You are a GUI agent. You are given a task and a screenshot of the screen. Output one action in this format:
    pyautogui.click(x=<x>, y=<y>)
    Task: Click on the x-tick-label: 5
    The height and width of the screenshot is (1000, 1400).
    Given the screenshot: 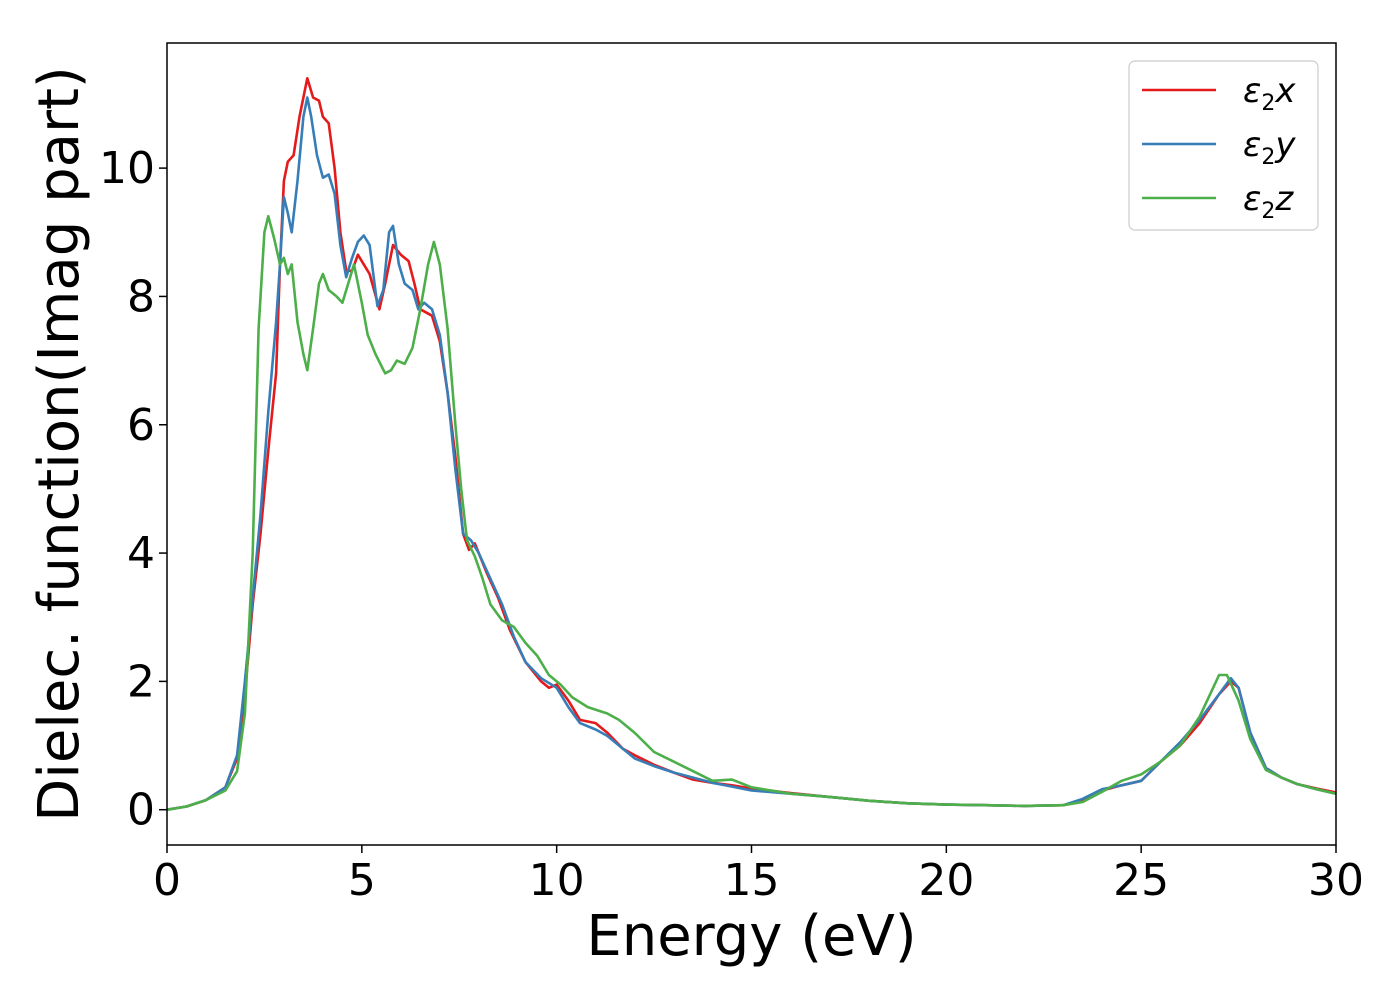 What is the action you would take?
    pyautogui.click(x=362, y=880)
    